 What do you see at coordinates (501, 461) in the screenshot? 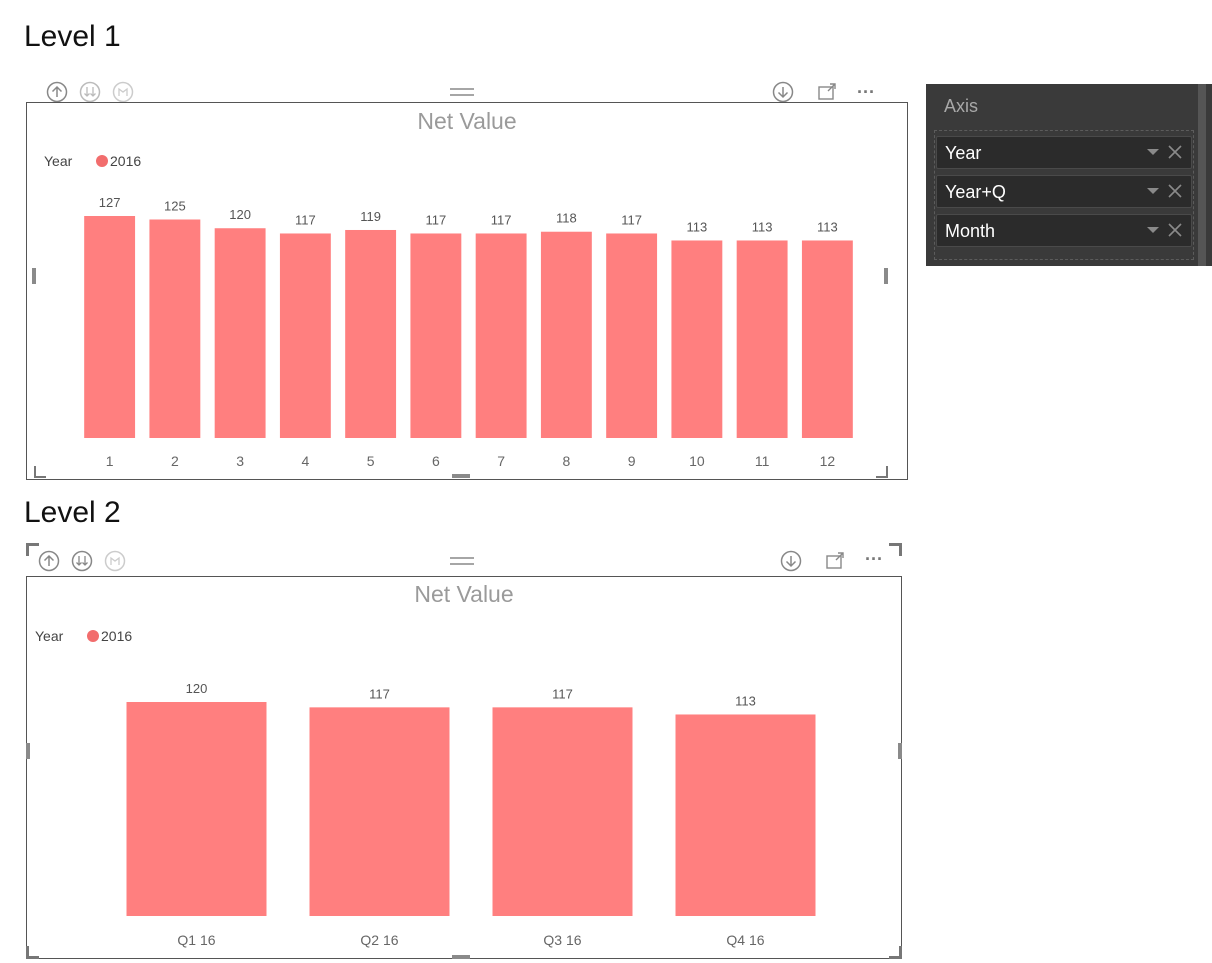
I see `tick-label: 7` at bounding box center [501, 461].